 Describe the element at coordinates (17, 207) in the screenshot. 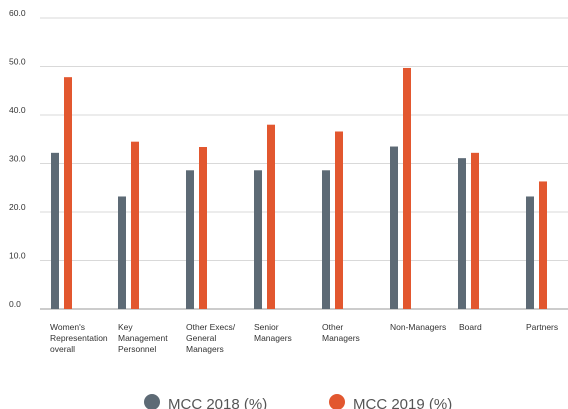

I see `y-tick-label: 20.0` at that location.